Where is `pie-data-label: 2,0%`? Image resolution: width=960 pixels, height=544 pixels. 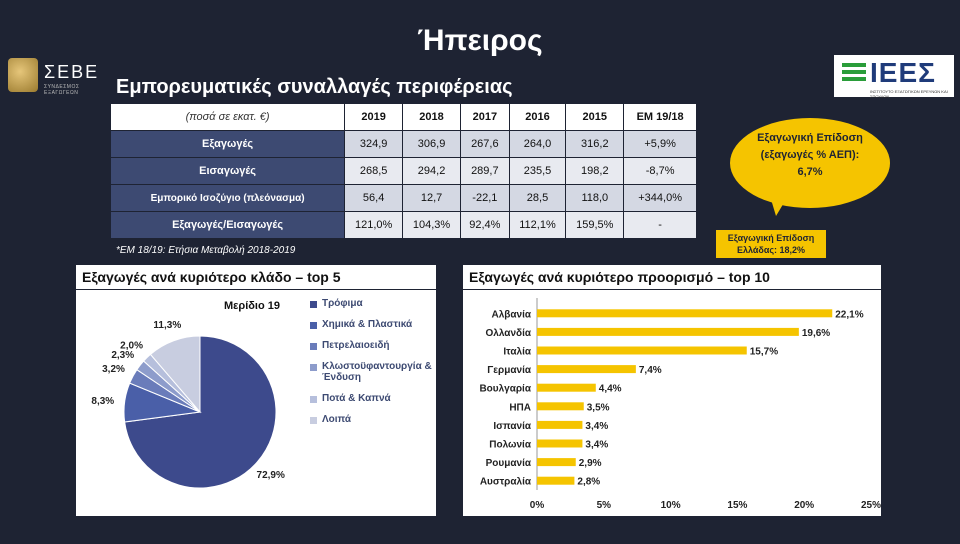
pie-data-label: 2,0% is located at coordinates (131, 346).